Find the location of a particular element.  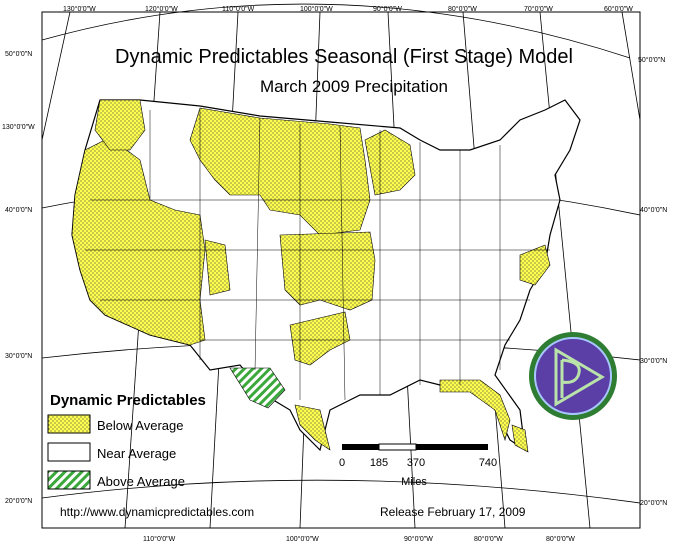

meridian-70w is located at coordinates (565, 270).